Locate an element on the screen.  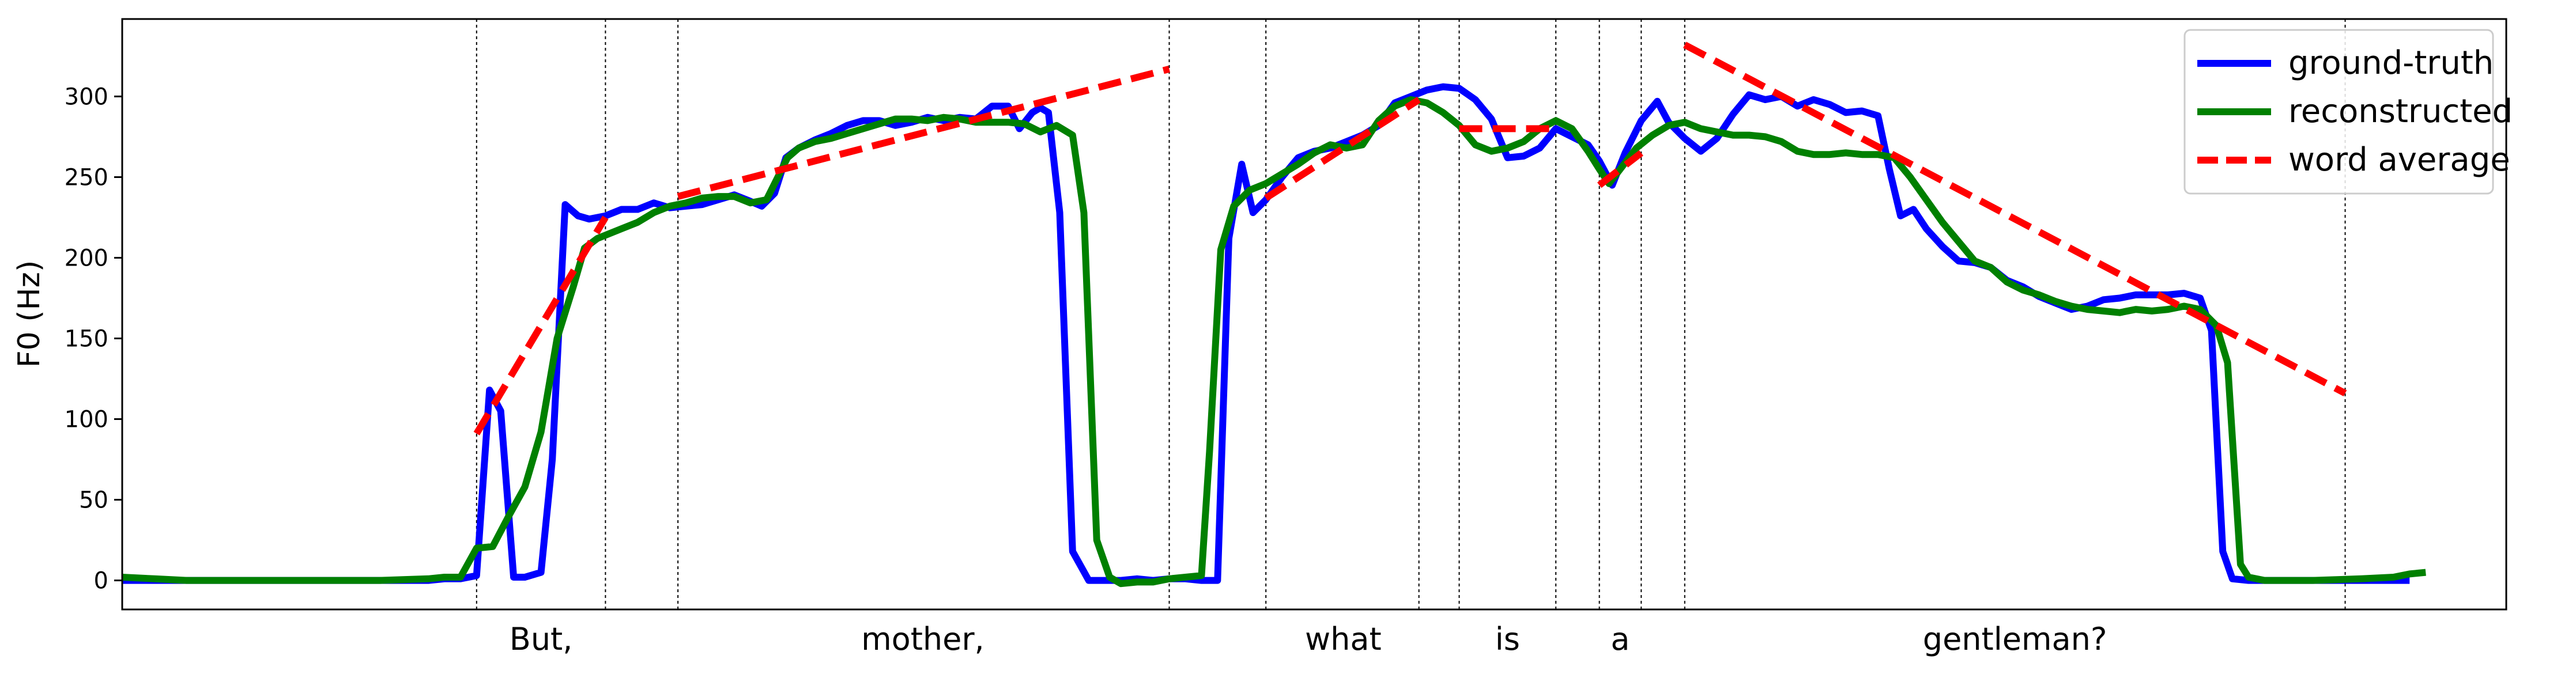
word-label: is is located at coordinates (1507, 639).